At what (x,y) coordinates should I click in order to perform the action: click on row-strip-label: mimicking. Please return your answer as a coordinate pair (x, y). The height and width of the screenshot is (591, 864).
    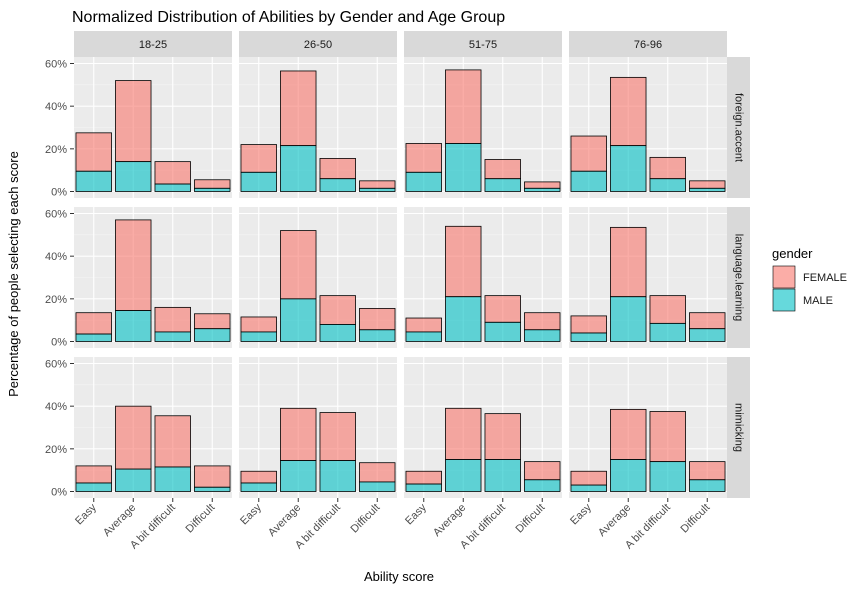
    Looking at the image, I should click on (739, 427).